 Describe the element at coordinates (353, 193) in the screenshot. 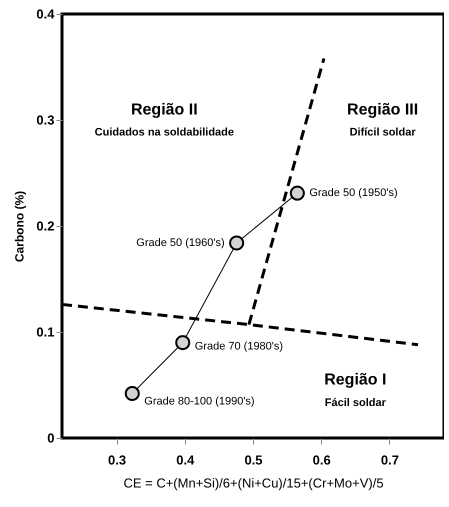

I see `annotation: Grade 50 (1950's)` at that location.